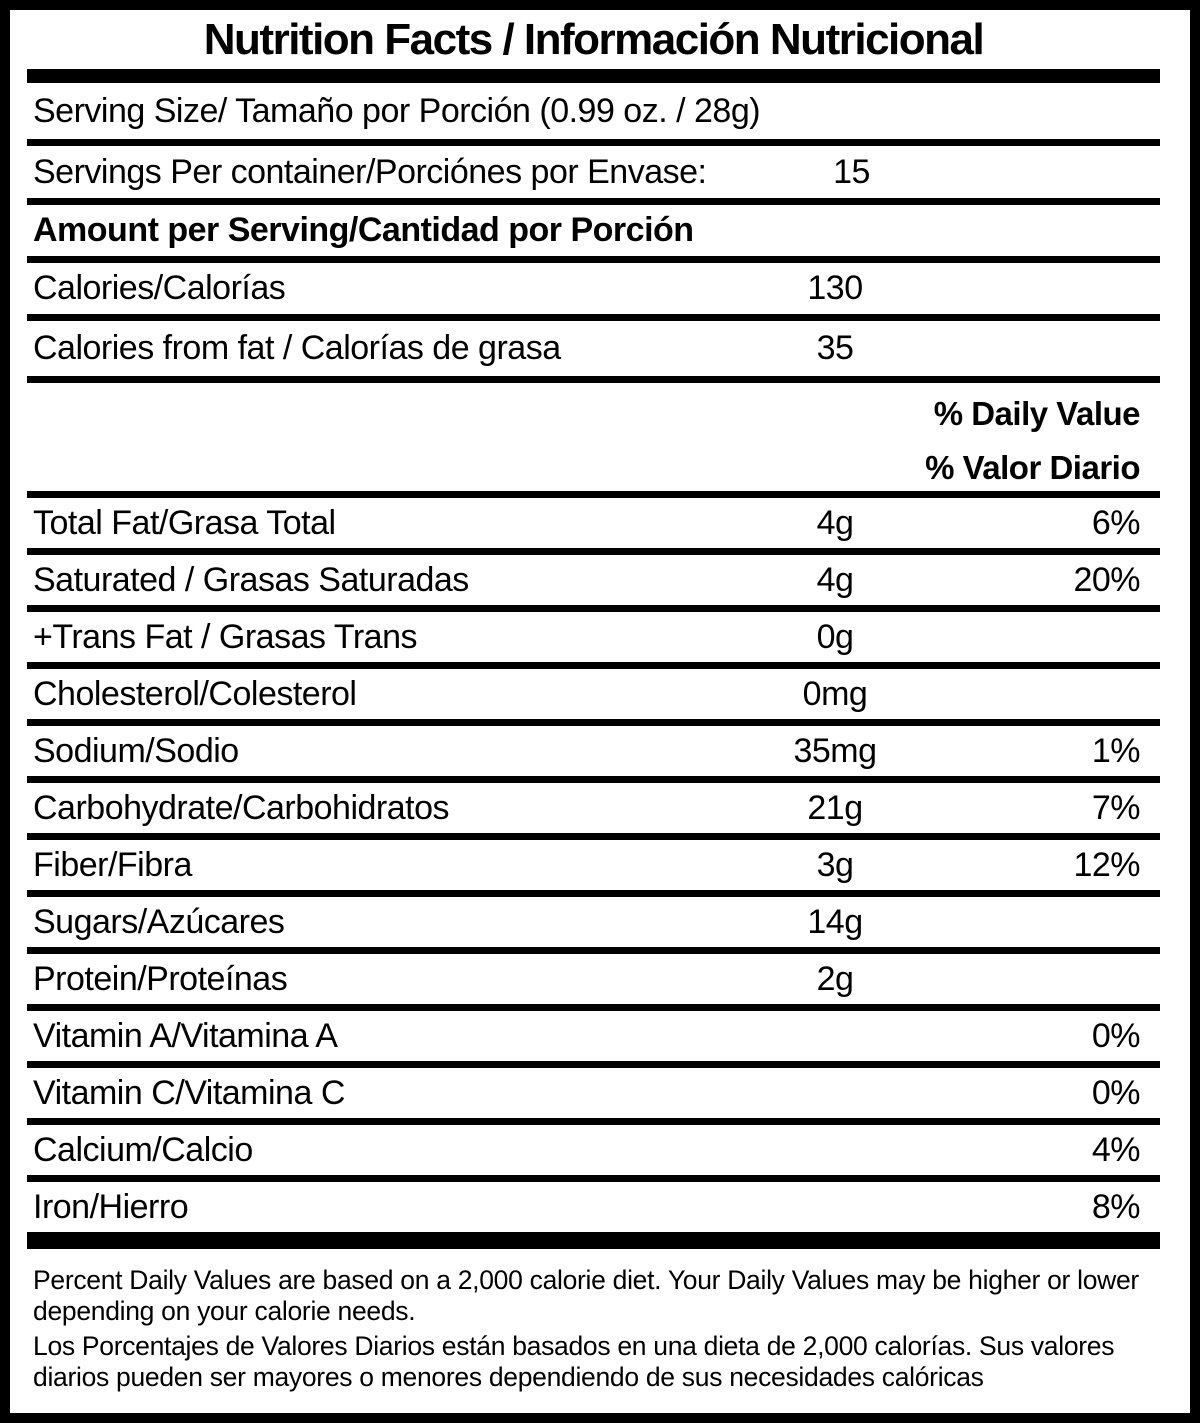 The image size is (1200, 1423). What do you see at coordinates (143, 1149) in the screenshot?
I see `nutrient-name: Calcium/Calcio` at bounding box center [143, 1149].